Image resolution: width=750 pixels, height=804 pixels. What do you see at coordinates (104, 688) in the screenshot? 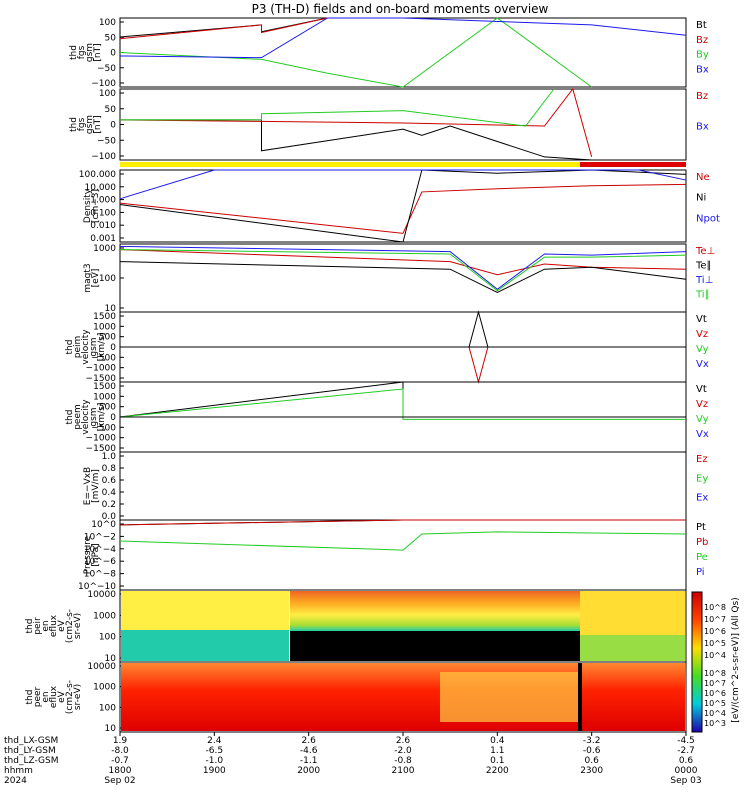
I see `ytick-electron-energy-flux-1: 1000` at bounding box center [104, 688].